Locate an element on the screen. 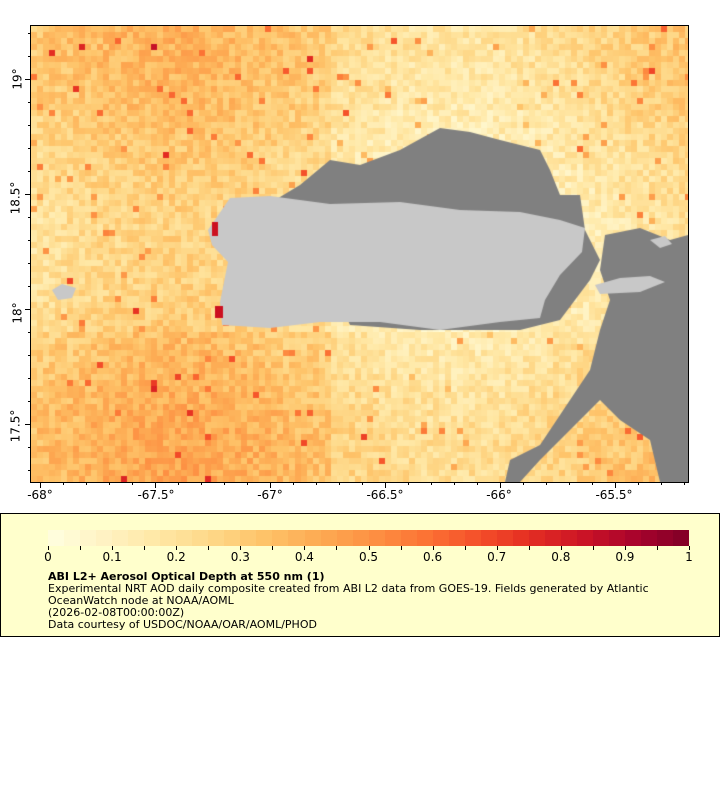  y-tick-label: 17.5° is located at coordinates (15, 426).